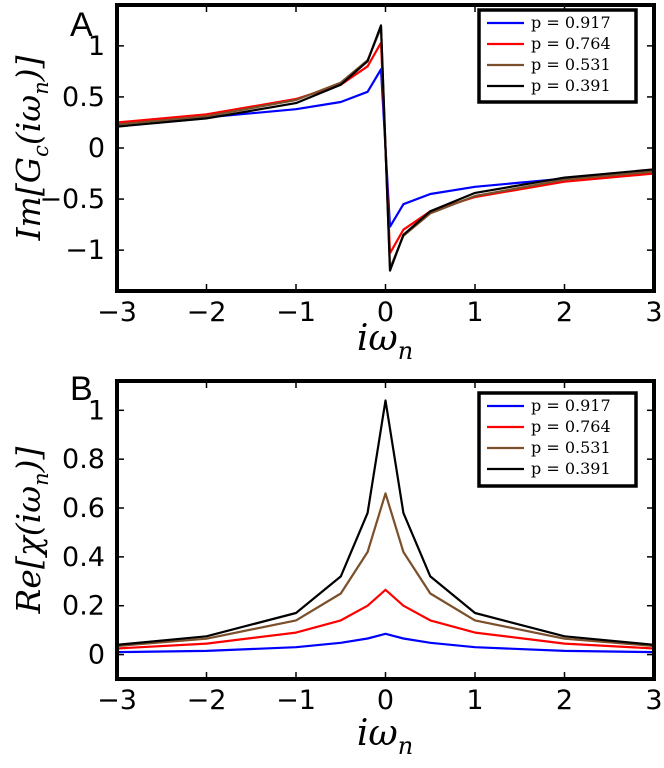 The image size is (664, 768). What do you see at coordinates (81, 25) in the screenshot?
I see `panel-a-label: A` at bounding box center [81, 25].